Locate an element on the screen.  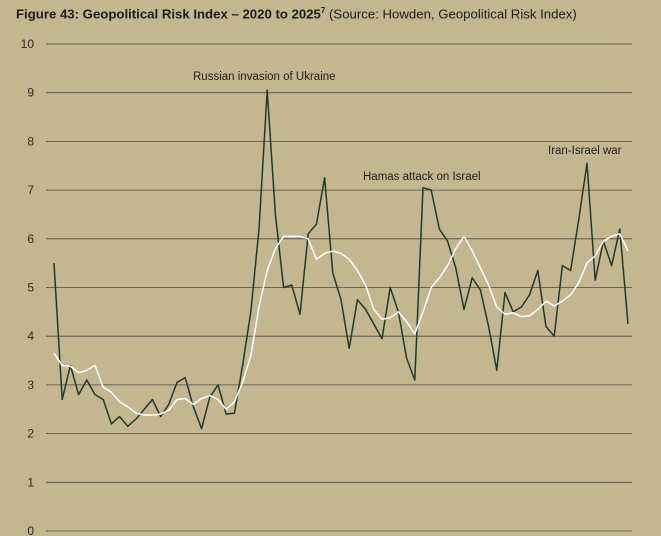
y-tick-label-1: 1 is located at coordinates (30, 482).